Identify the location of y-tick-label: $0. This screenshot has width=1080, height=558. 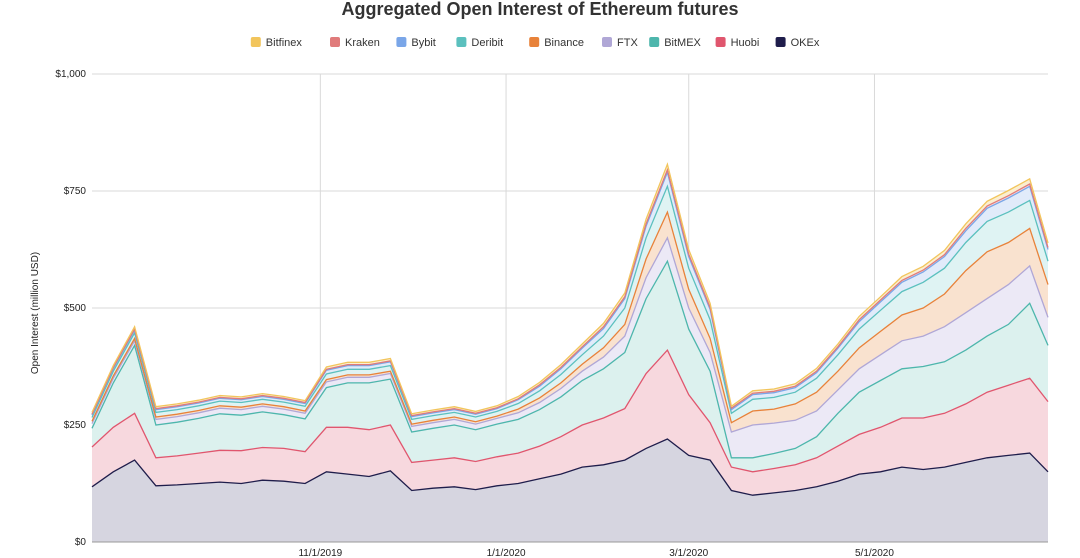
(81, 542).